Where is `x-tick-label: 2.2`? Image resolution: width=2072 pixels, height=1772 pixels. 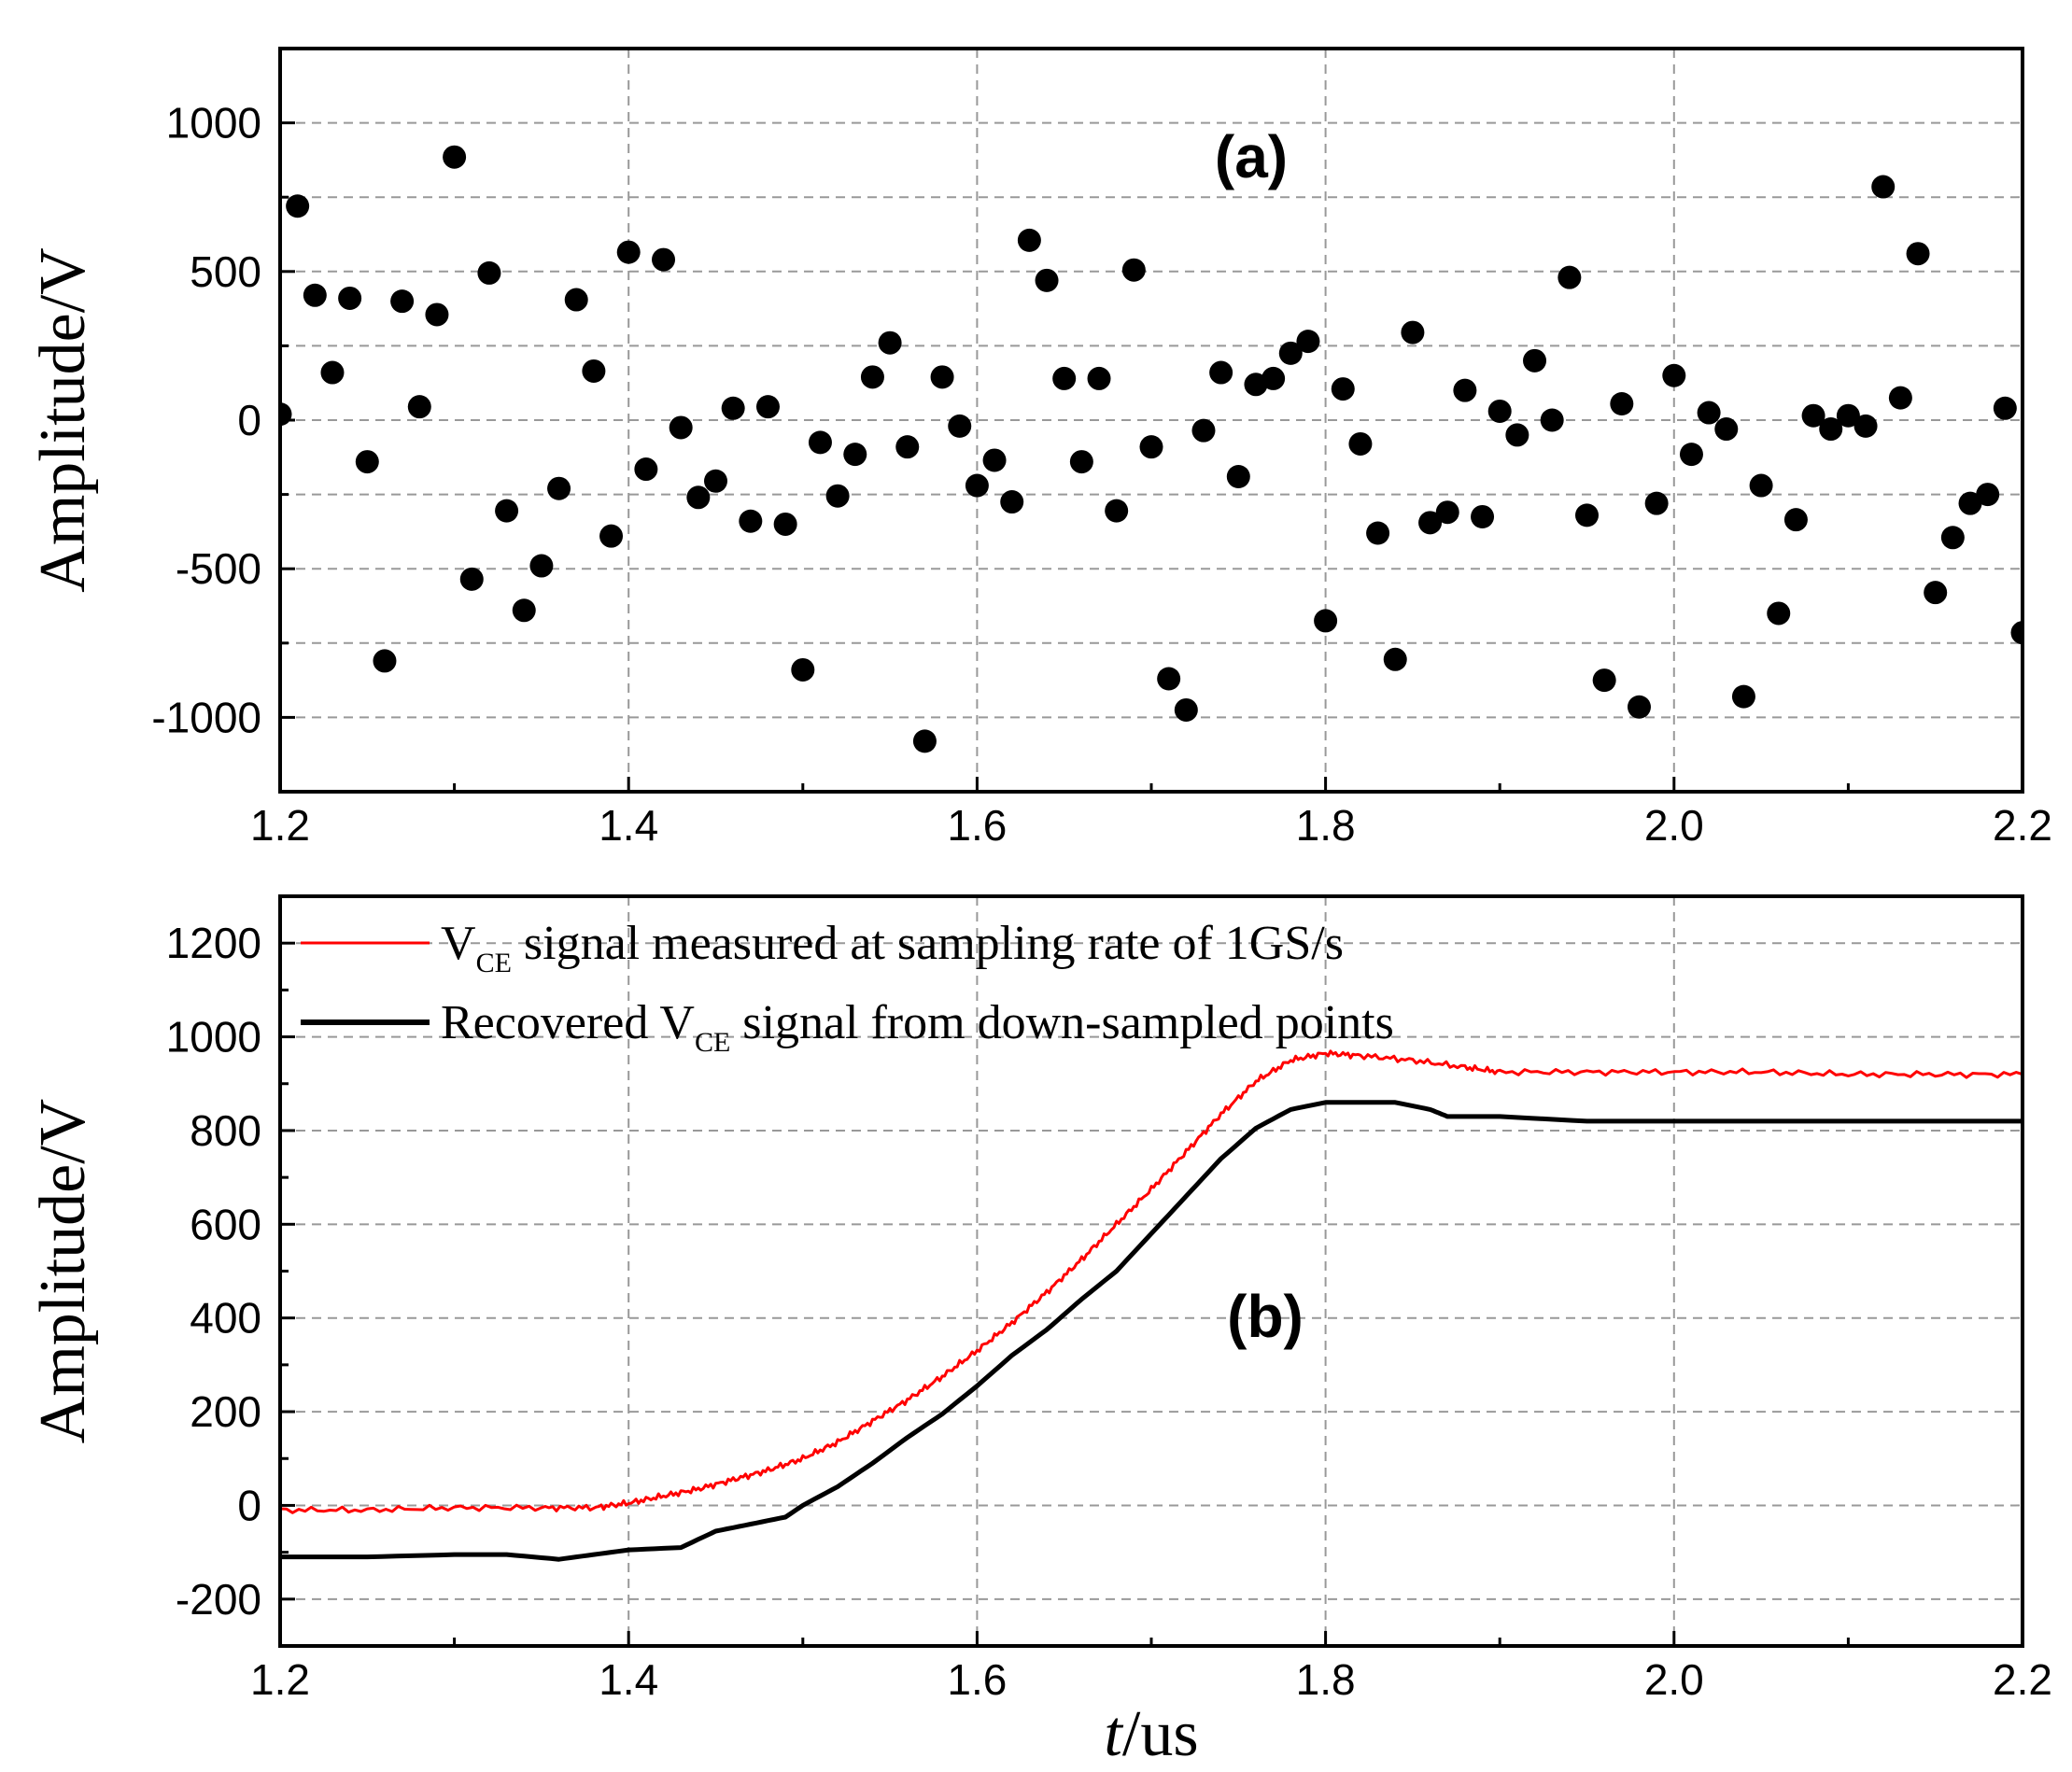 x-tick-label: 2.2 is located at coordinates (2022, 1679).